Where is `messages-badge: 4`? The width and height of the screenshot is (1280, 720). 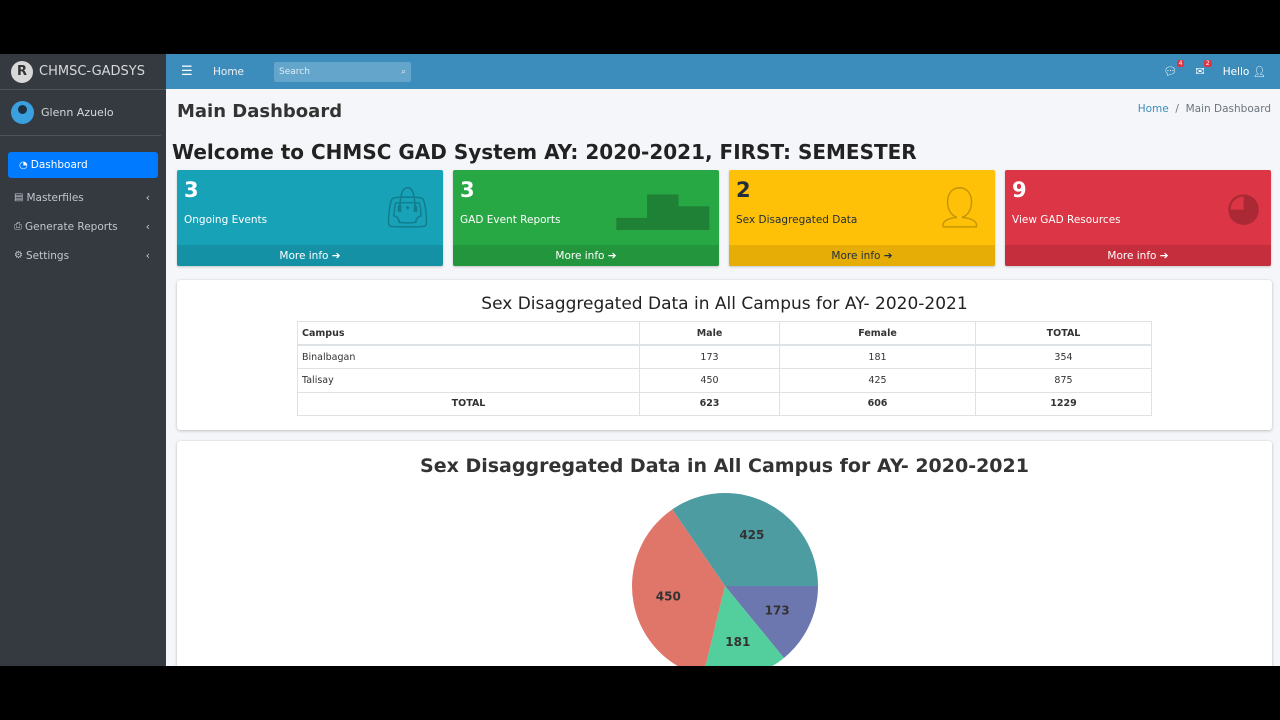 messages-badge: 4 is located at coordinates (1180, 63).